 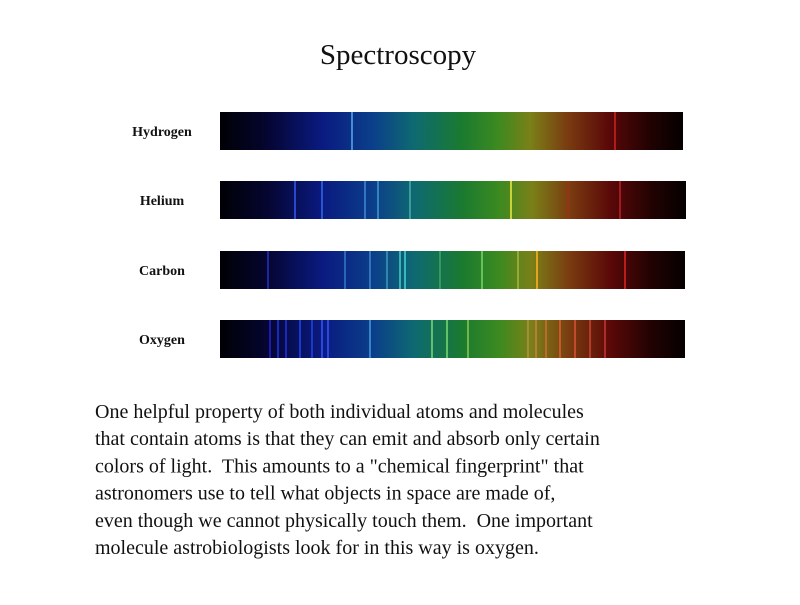 I want to click on spectrum-label: Carbon, so click(x=162, y=271).